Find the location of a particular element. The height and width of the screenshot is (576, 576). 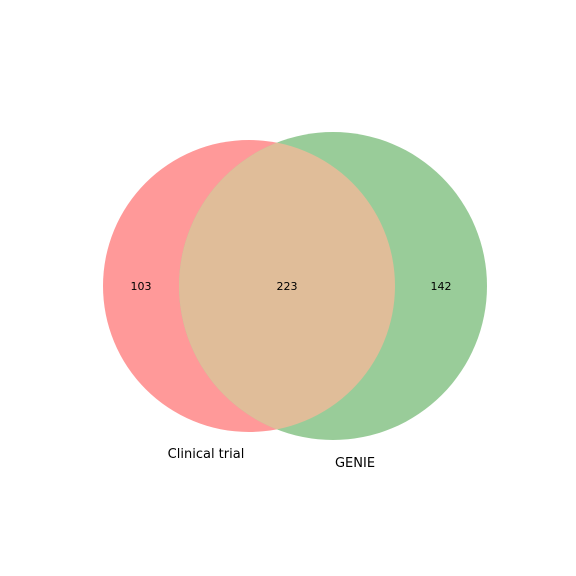

genie-only-count: 142 is located at coordinates (441, 286).